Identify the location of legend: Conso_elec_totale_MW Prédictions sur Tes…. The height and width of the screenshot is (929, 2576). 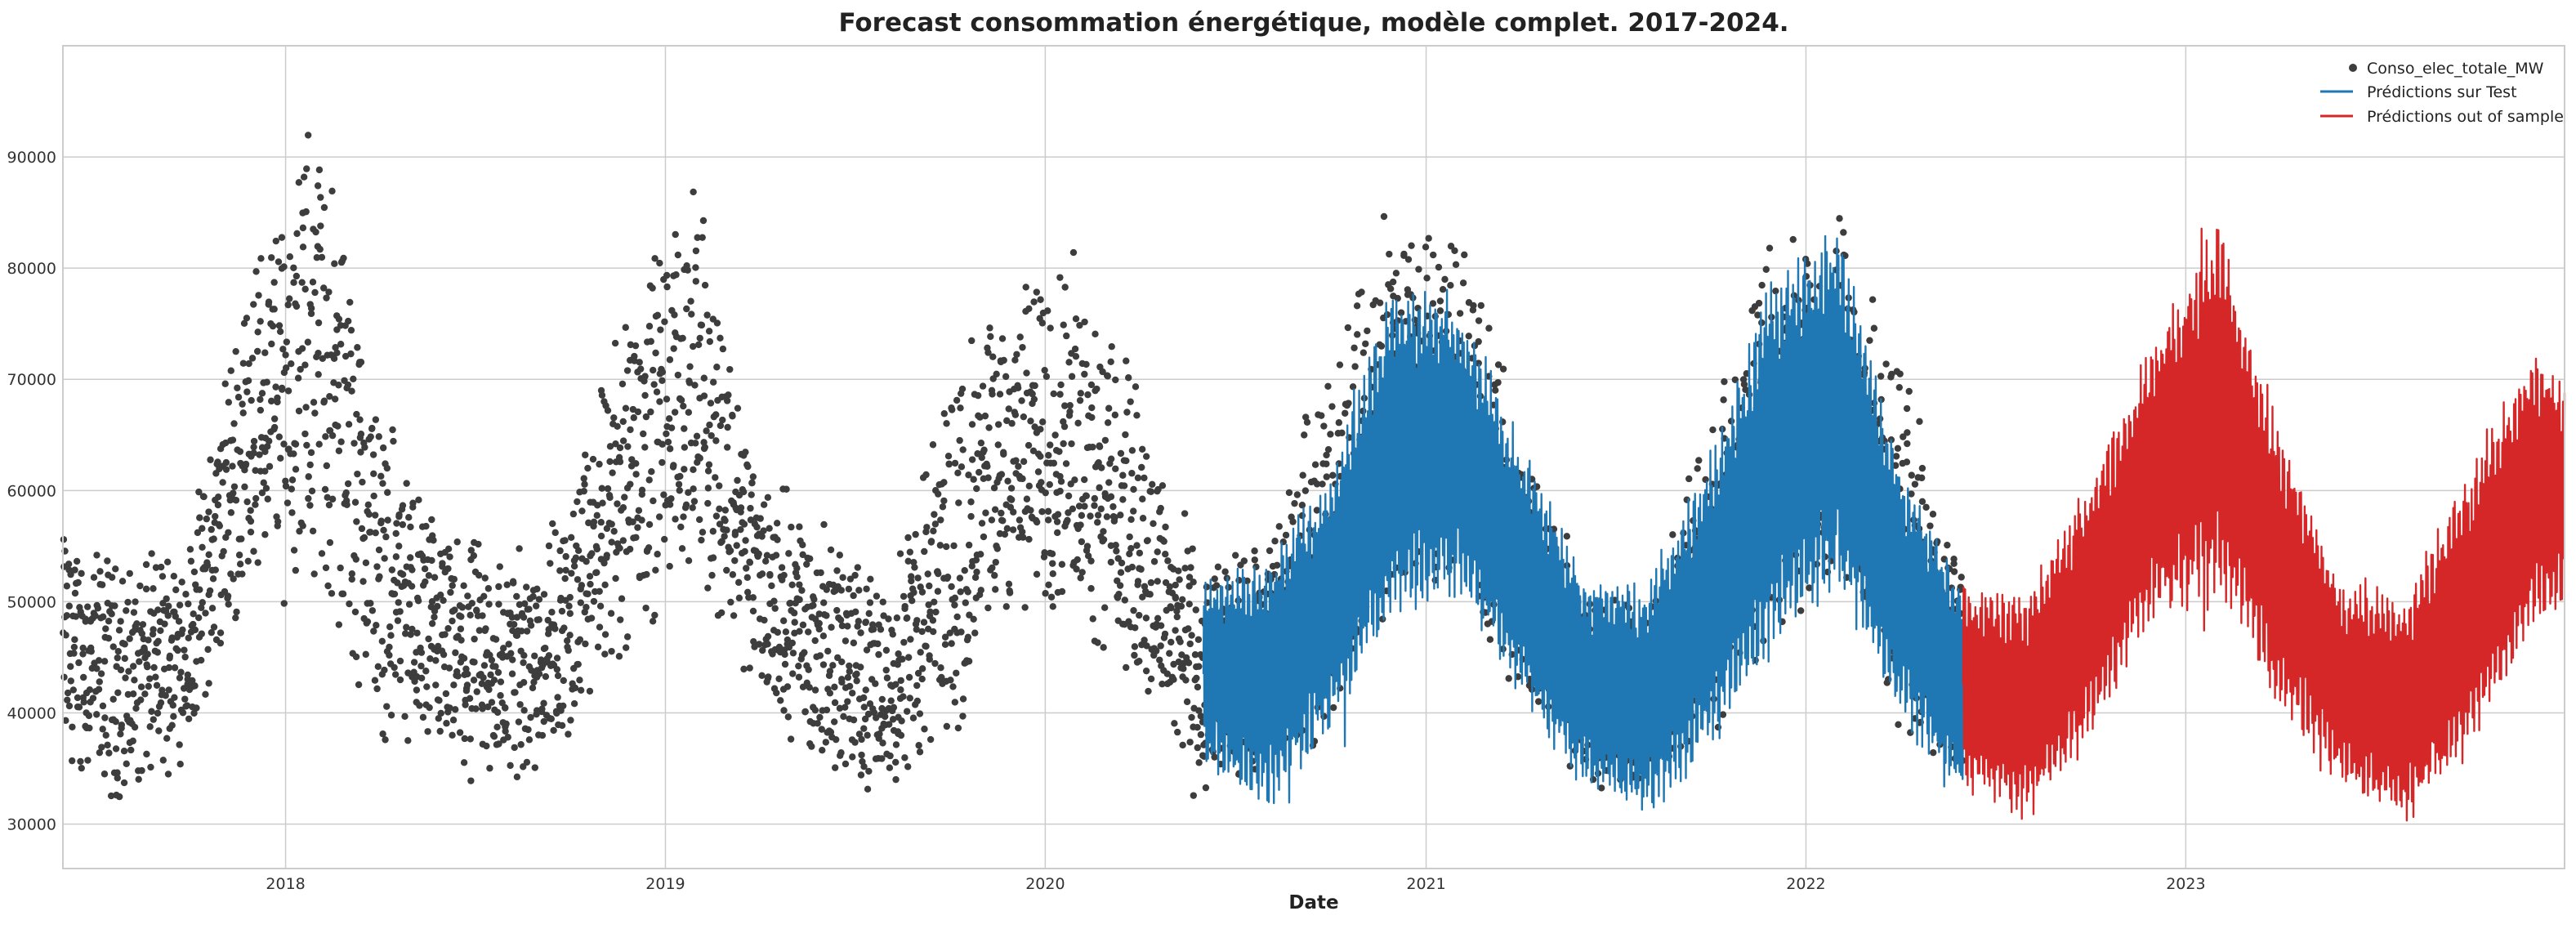
(2442, 93).